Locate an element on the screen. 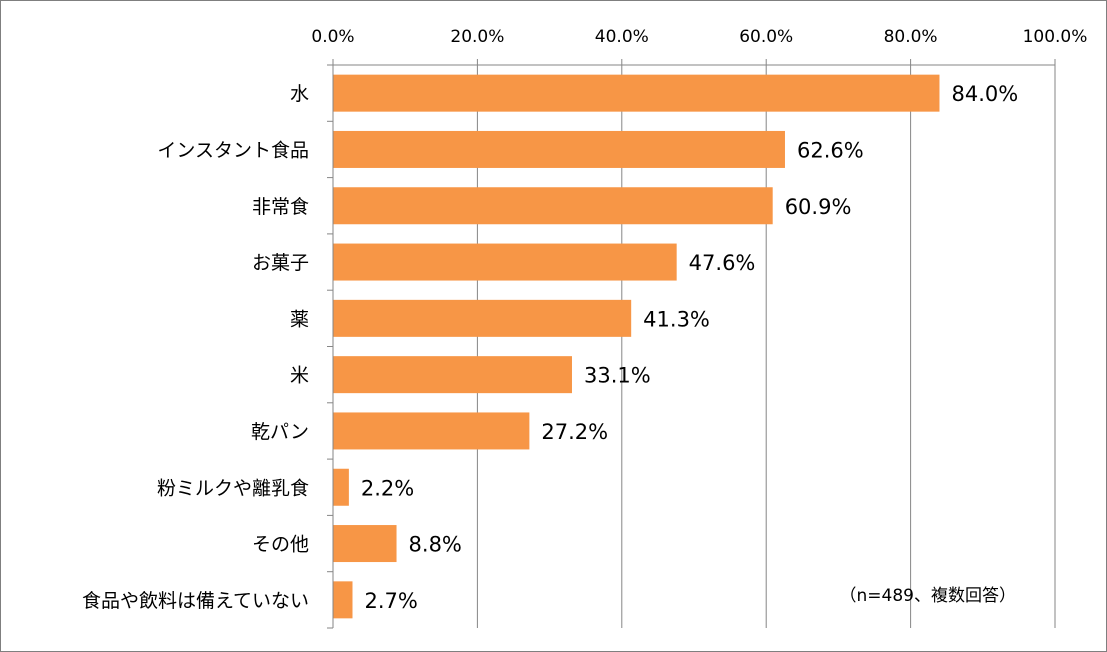  value-label: 2.2% is located at coordinates (387, 488).